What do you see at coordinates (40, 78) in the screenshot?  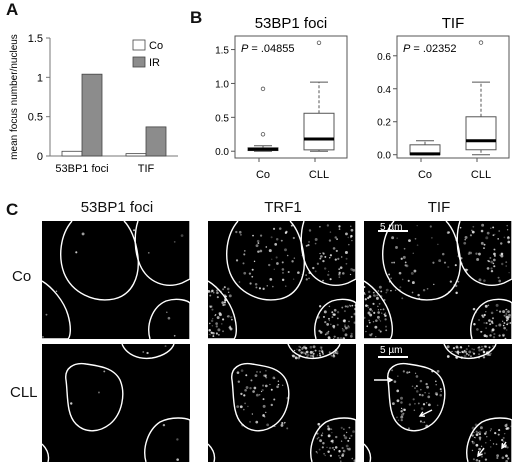 I see `y-tick-label: 1` at bounding box center [40, 78].